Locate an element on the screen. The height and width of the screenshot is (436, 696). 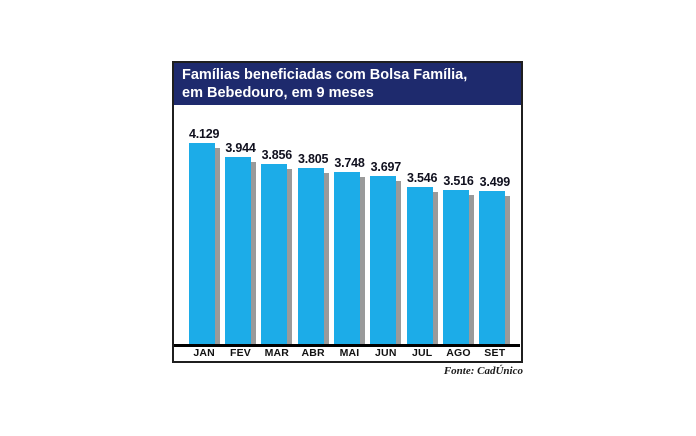
bar-value-label: 3.856 is located at coordinates (276, 155).